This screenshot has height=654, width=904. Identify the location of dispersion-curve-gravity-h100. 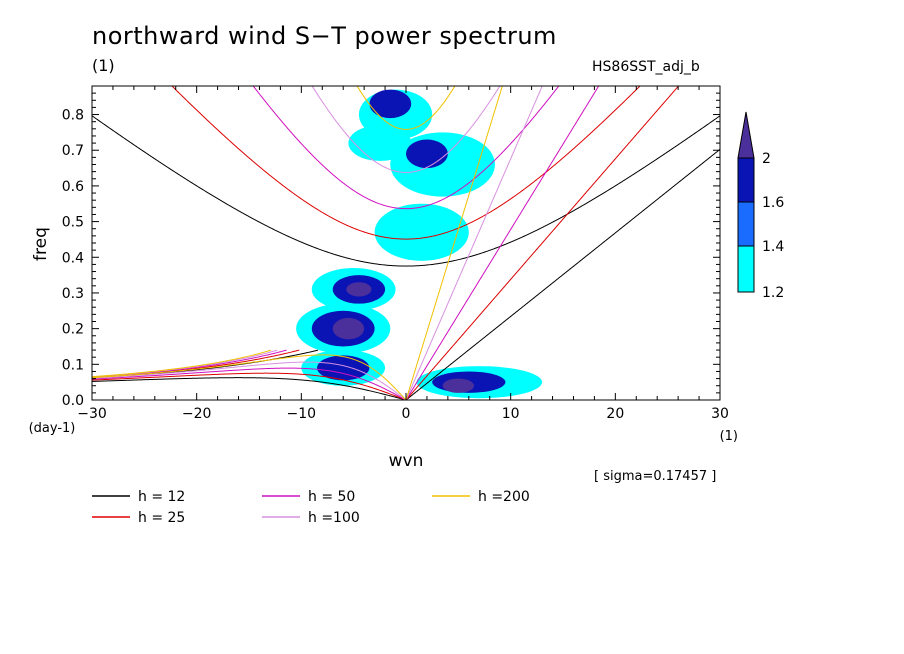
(406, 129).